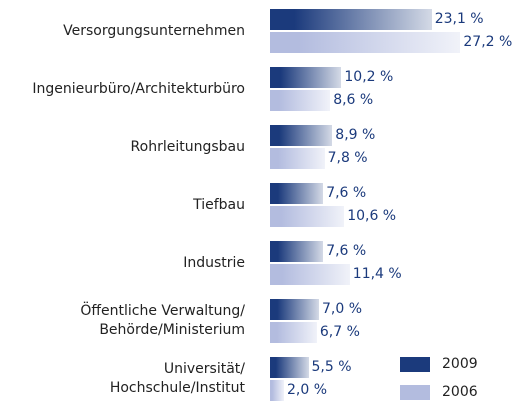  What do you see at coordinates (154, 30) in the screenshot?
I see `category-label: Versorgungsunternehmen` at bounding box center [154, 30].